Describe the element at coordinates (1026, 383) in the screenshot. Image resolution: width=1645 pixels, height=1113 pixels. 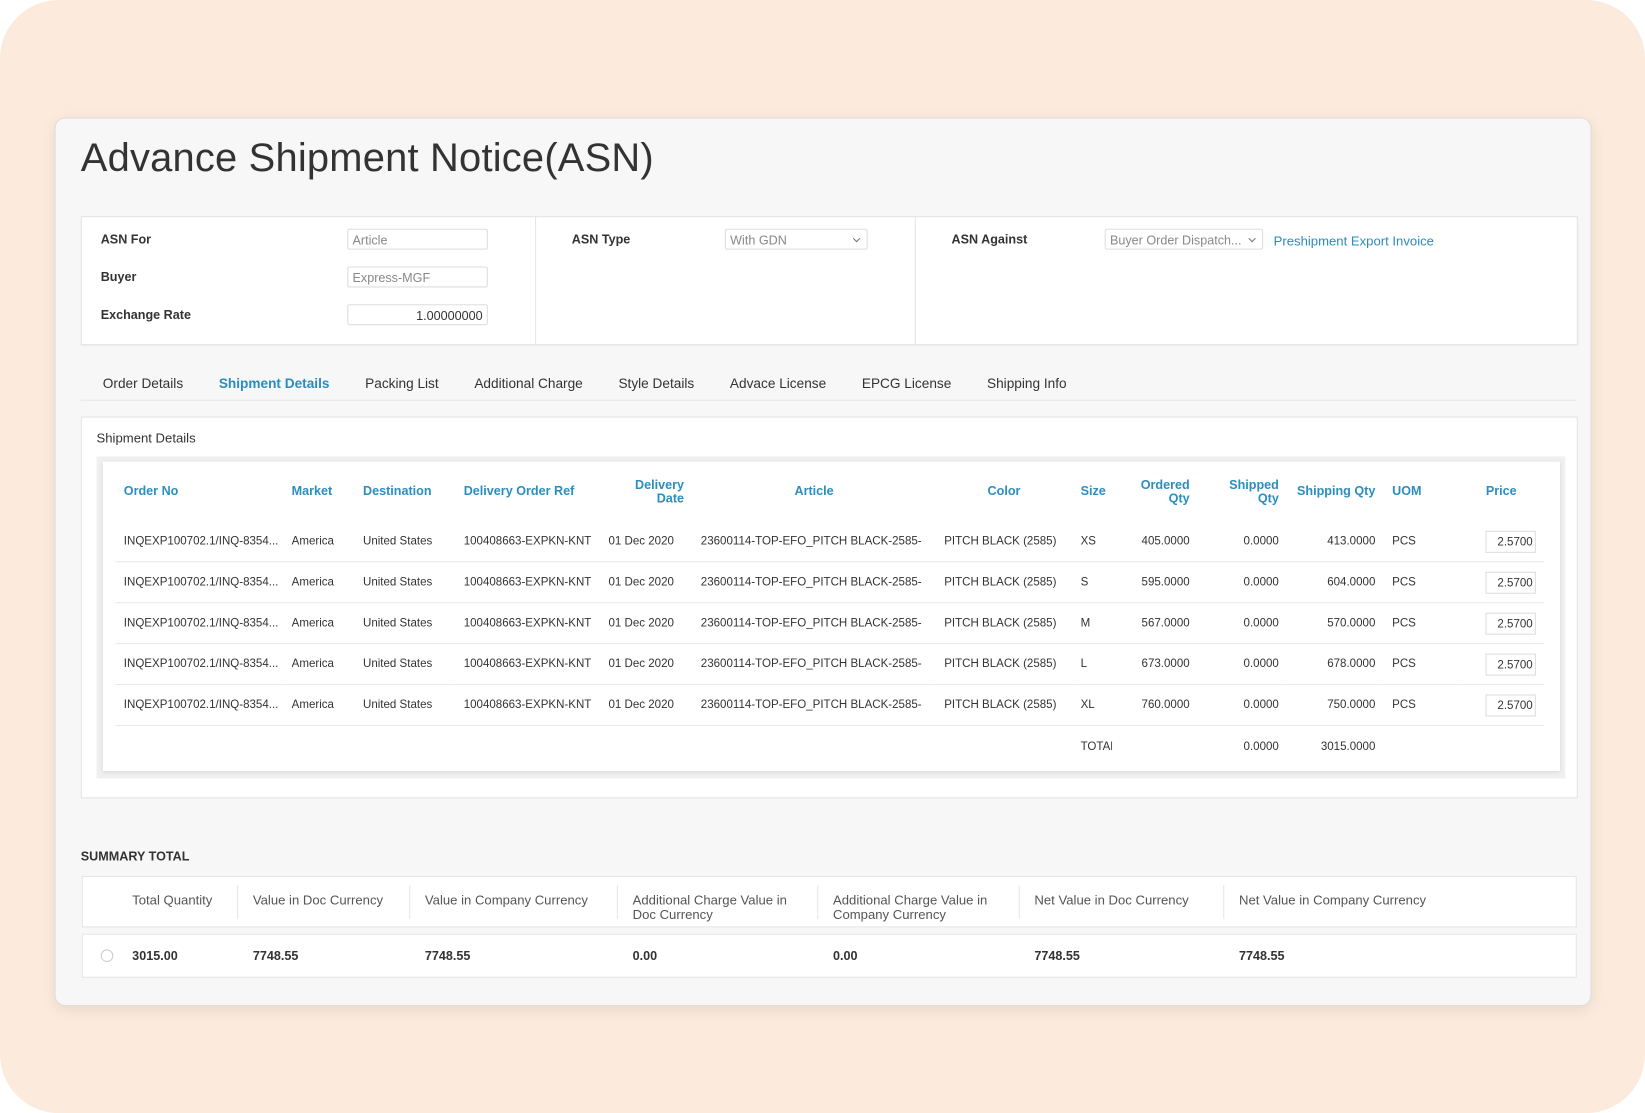
I see `tab: Shipping Info` at that location.